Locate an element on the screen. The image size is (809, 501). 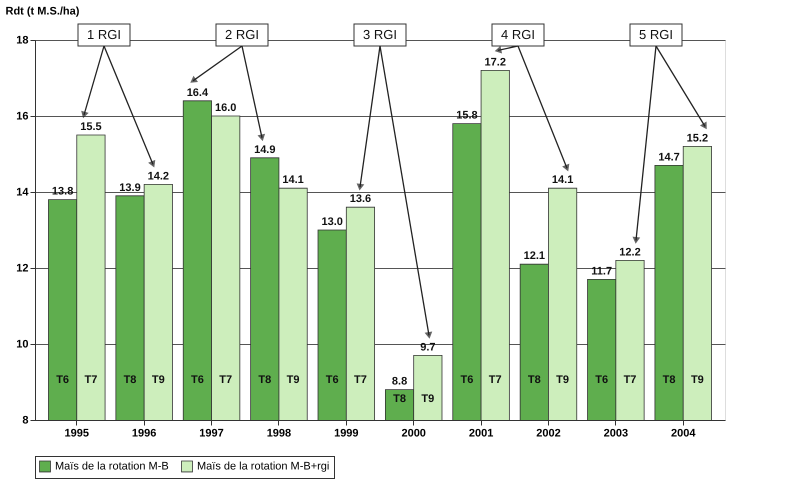
data-label: 8.8 is located at coordinates (400, 382).